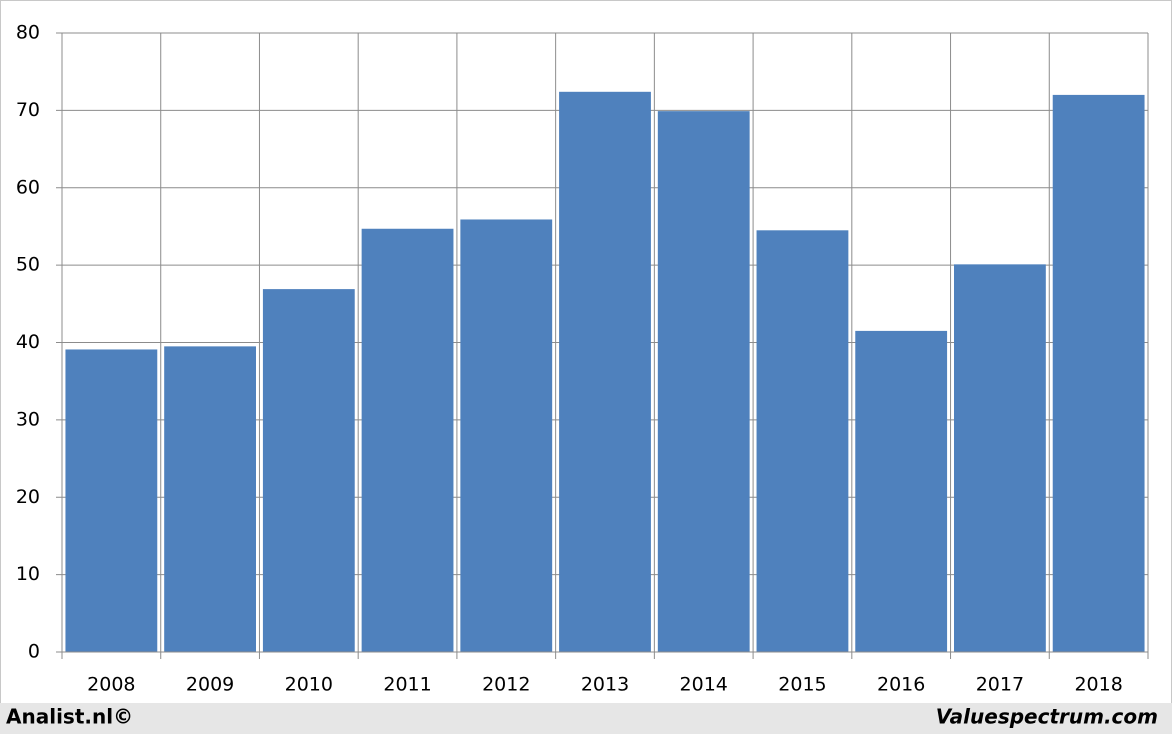  I want to click on y-tick-label: 70, so click(28, 110).